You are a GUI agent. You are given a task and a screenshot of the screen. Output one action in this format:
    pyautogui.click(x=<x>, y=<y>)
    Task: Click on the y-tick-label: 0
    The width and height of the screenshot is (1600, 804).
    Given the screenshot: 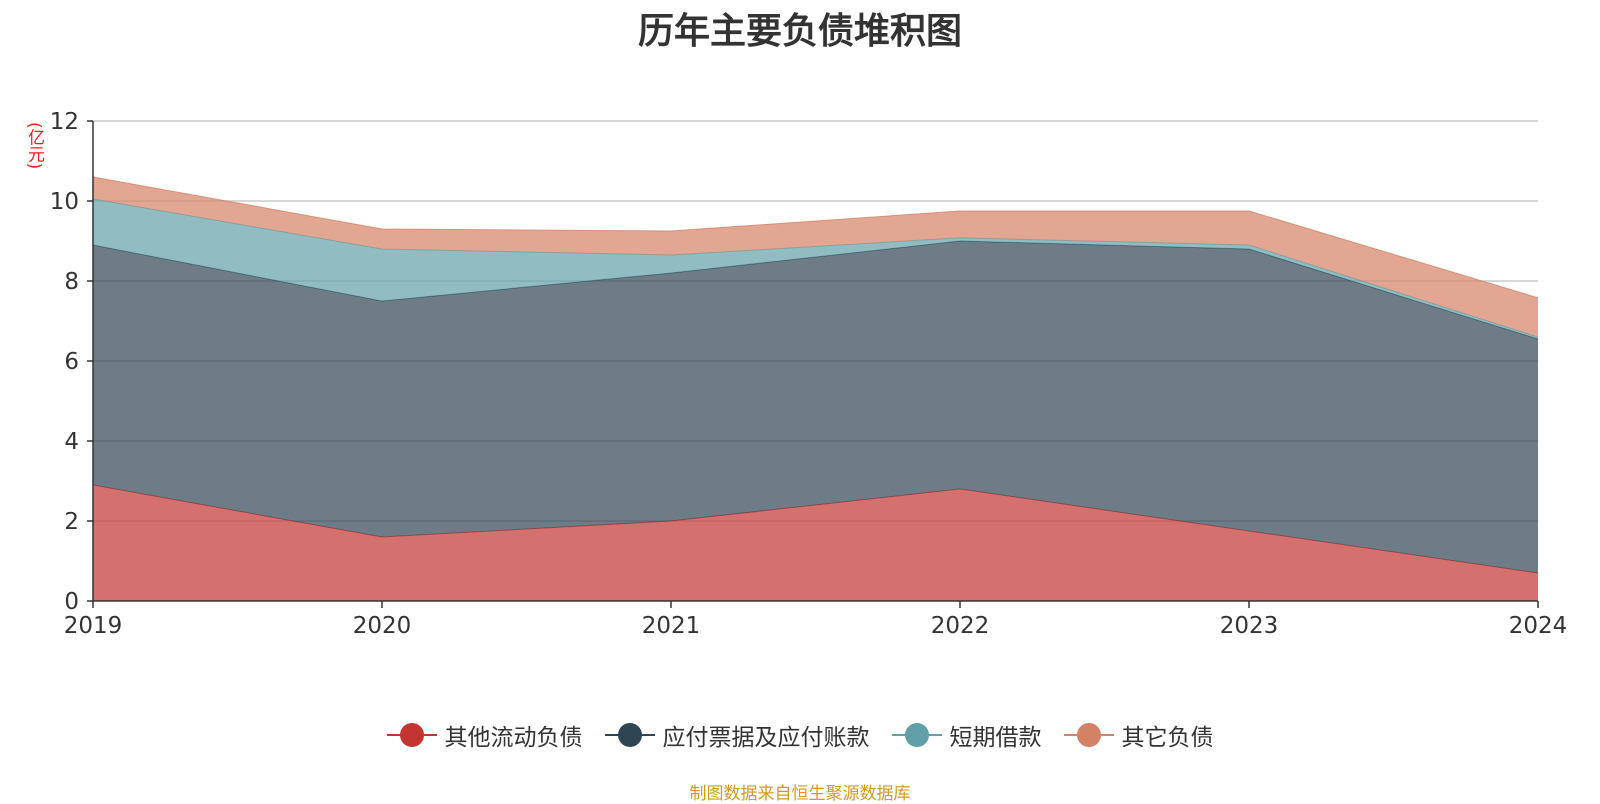 What is the action you would take?
    pyautogui.click(x=71, y=602)
    